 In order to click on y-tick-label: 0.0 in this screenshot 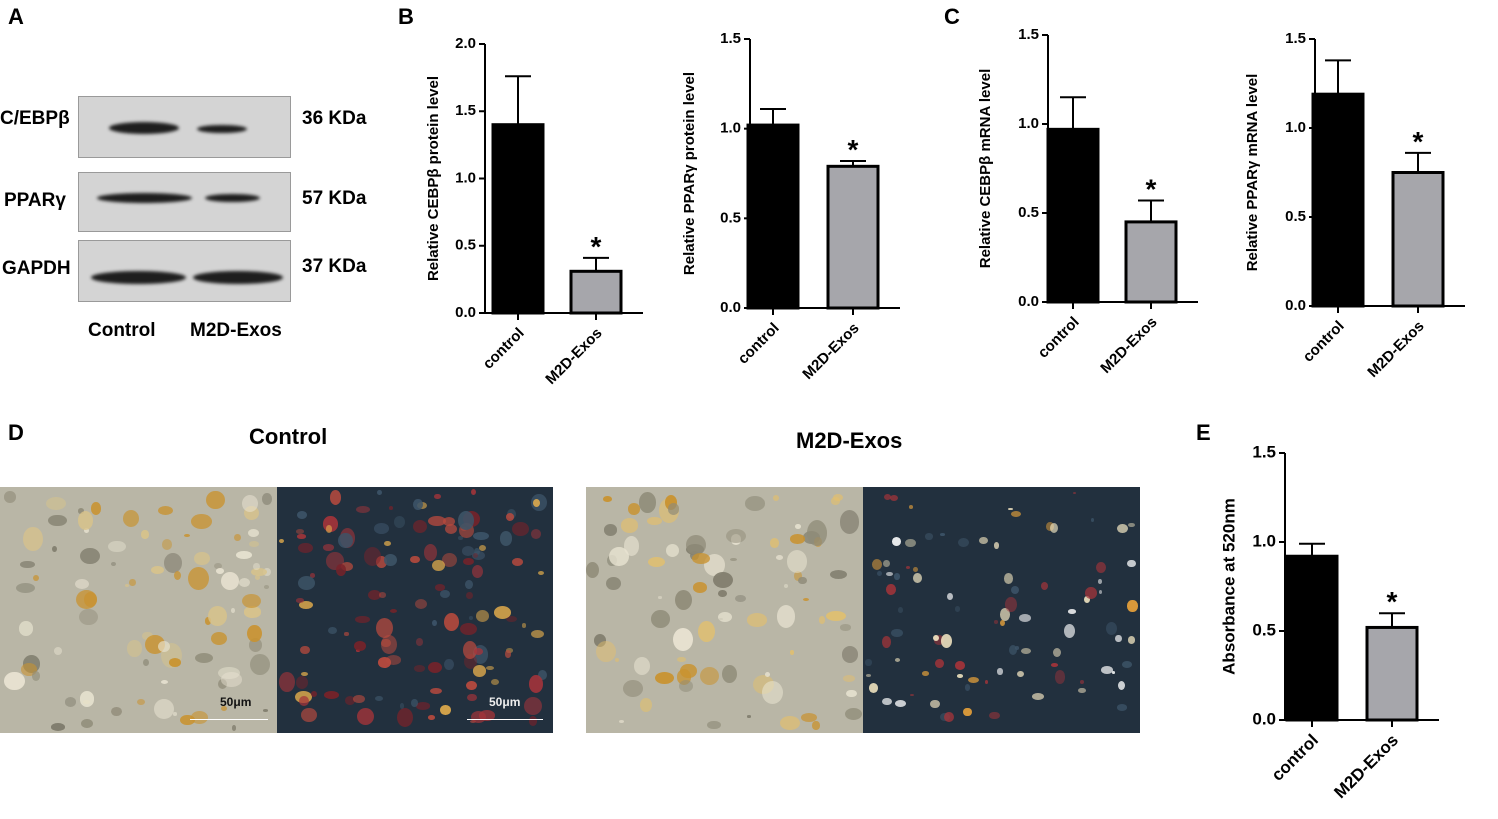, I will do `click(1295, 305)`.